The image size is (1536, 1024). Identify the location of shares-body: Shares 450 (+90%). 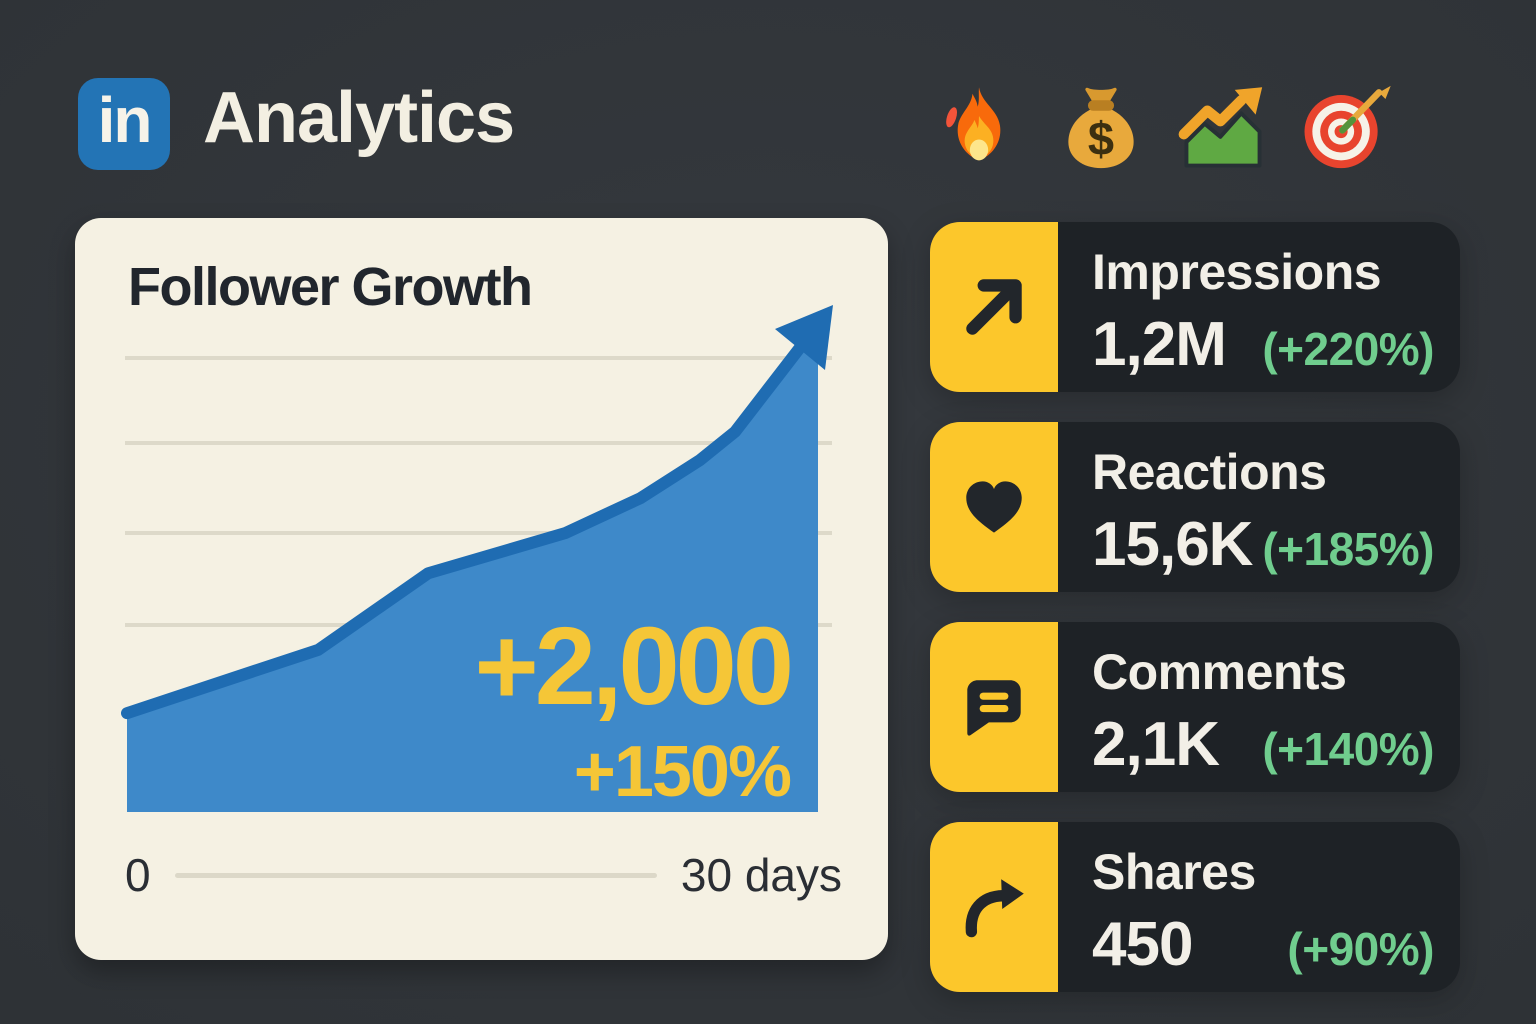
(1259, 907).